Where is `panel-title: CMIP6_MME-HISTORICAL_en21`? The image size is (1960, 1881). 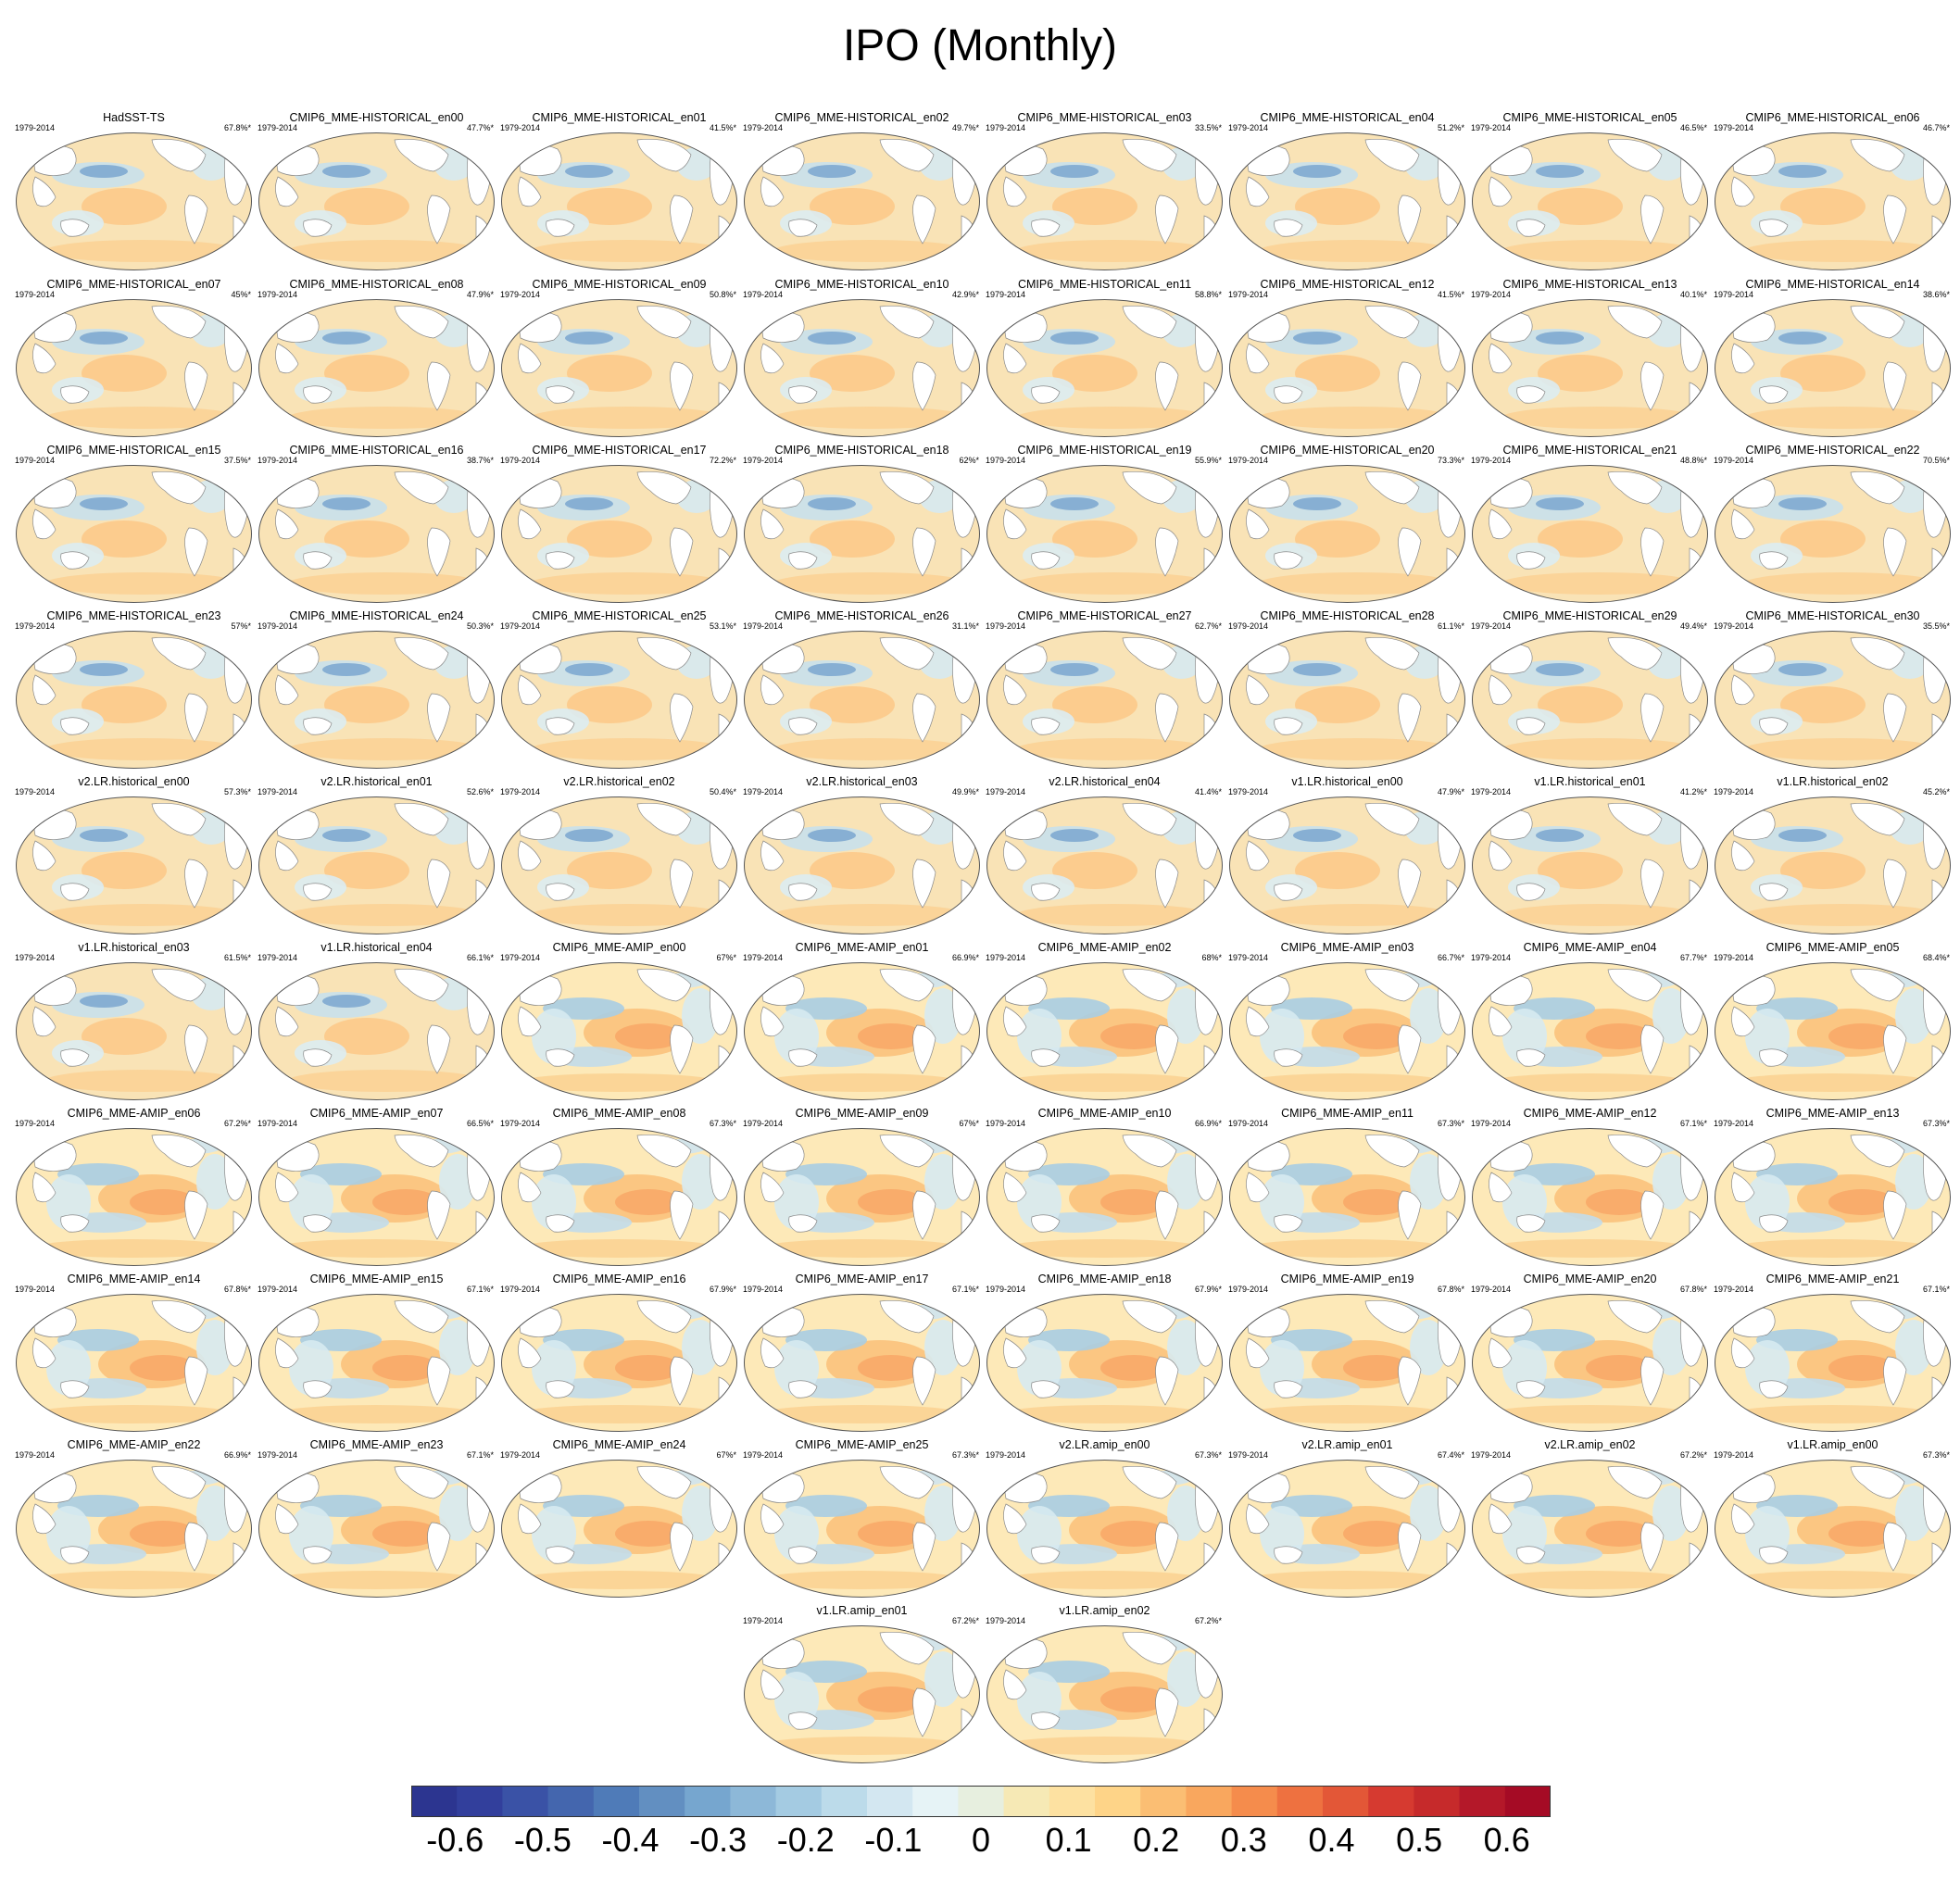
panel-title: CMIP6_MME-HISTORICAL_en21 is located at coordinates (1589, 451).